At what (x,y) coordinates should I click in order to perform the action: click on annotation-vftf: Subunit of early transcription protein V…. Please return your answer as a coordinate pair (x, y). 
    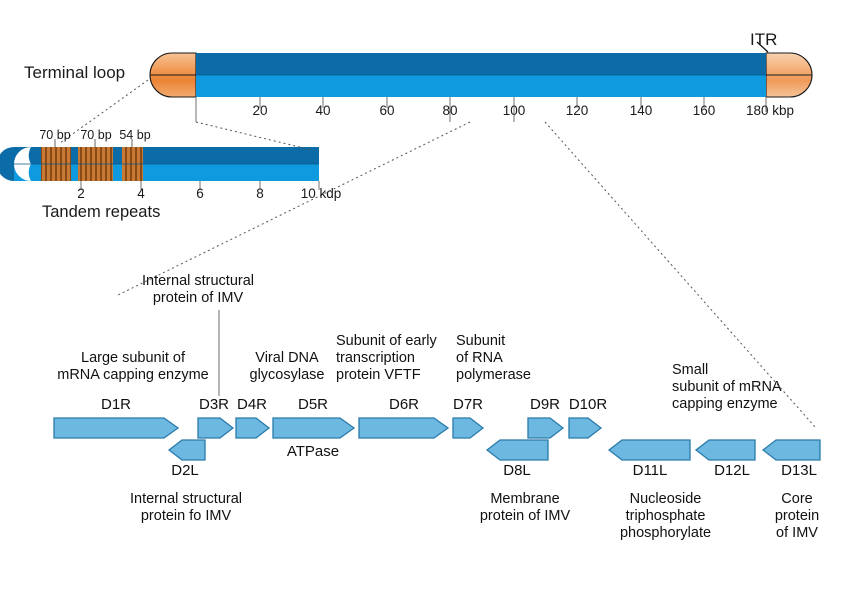
    Looking at the image, I should click on (386, 358).